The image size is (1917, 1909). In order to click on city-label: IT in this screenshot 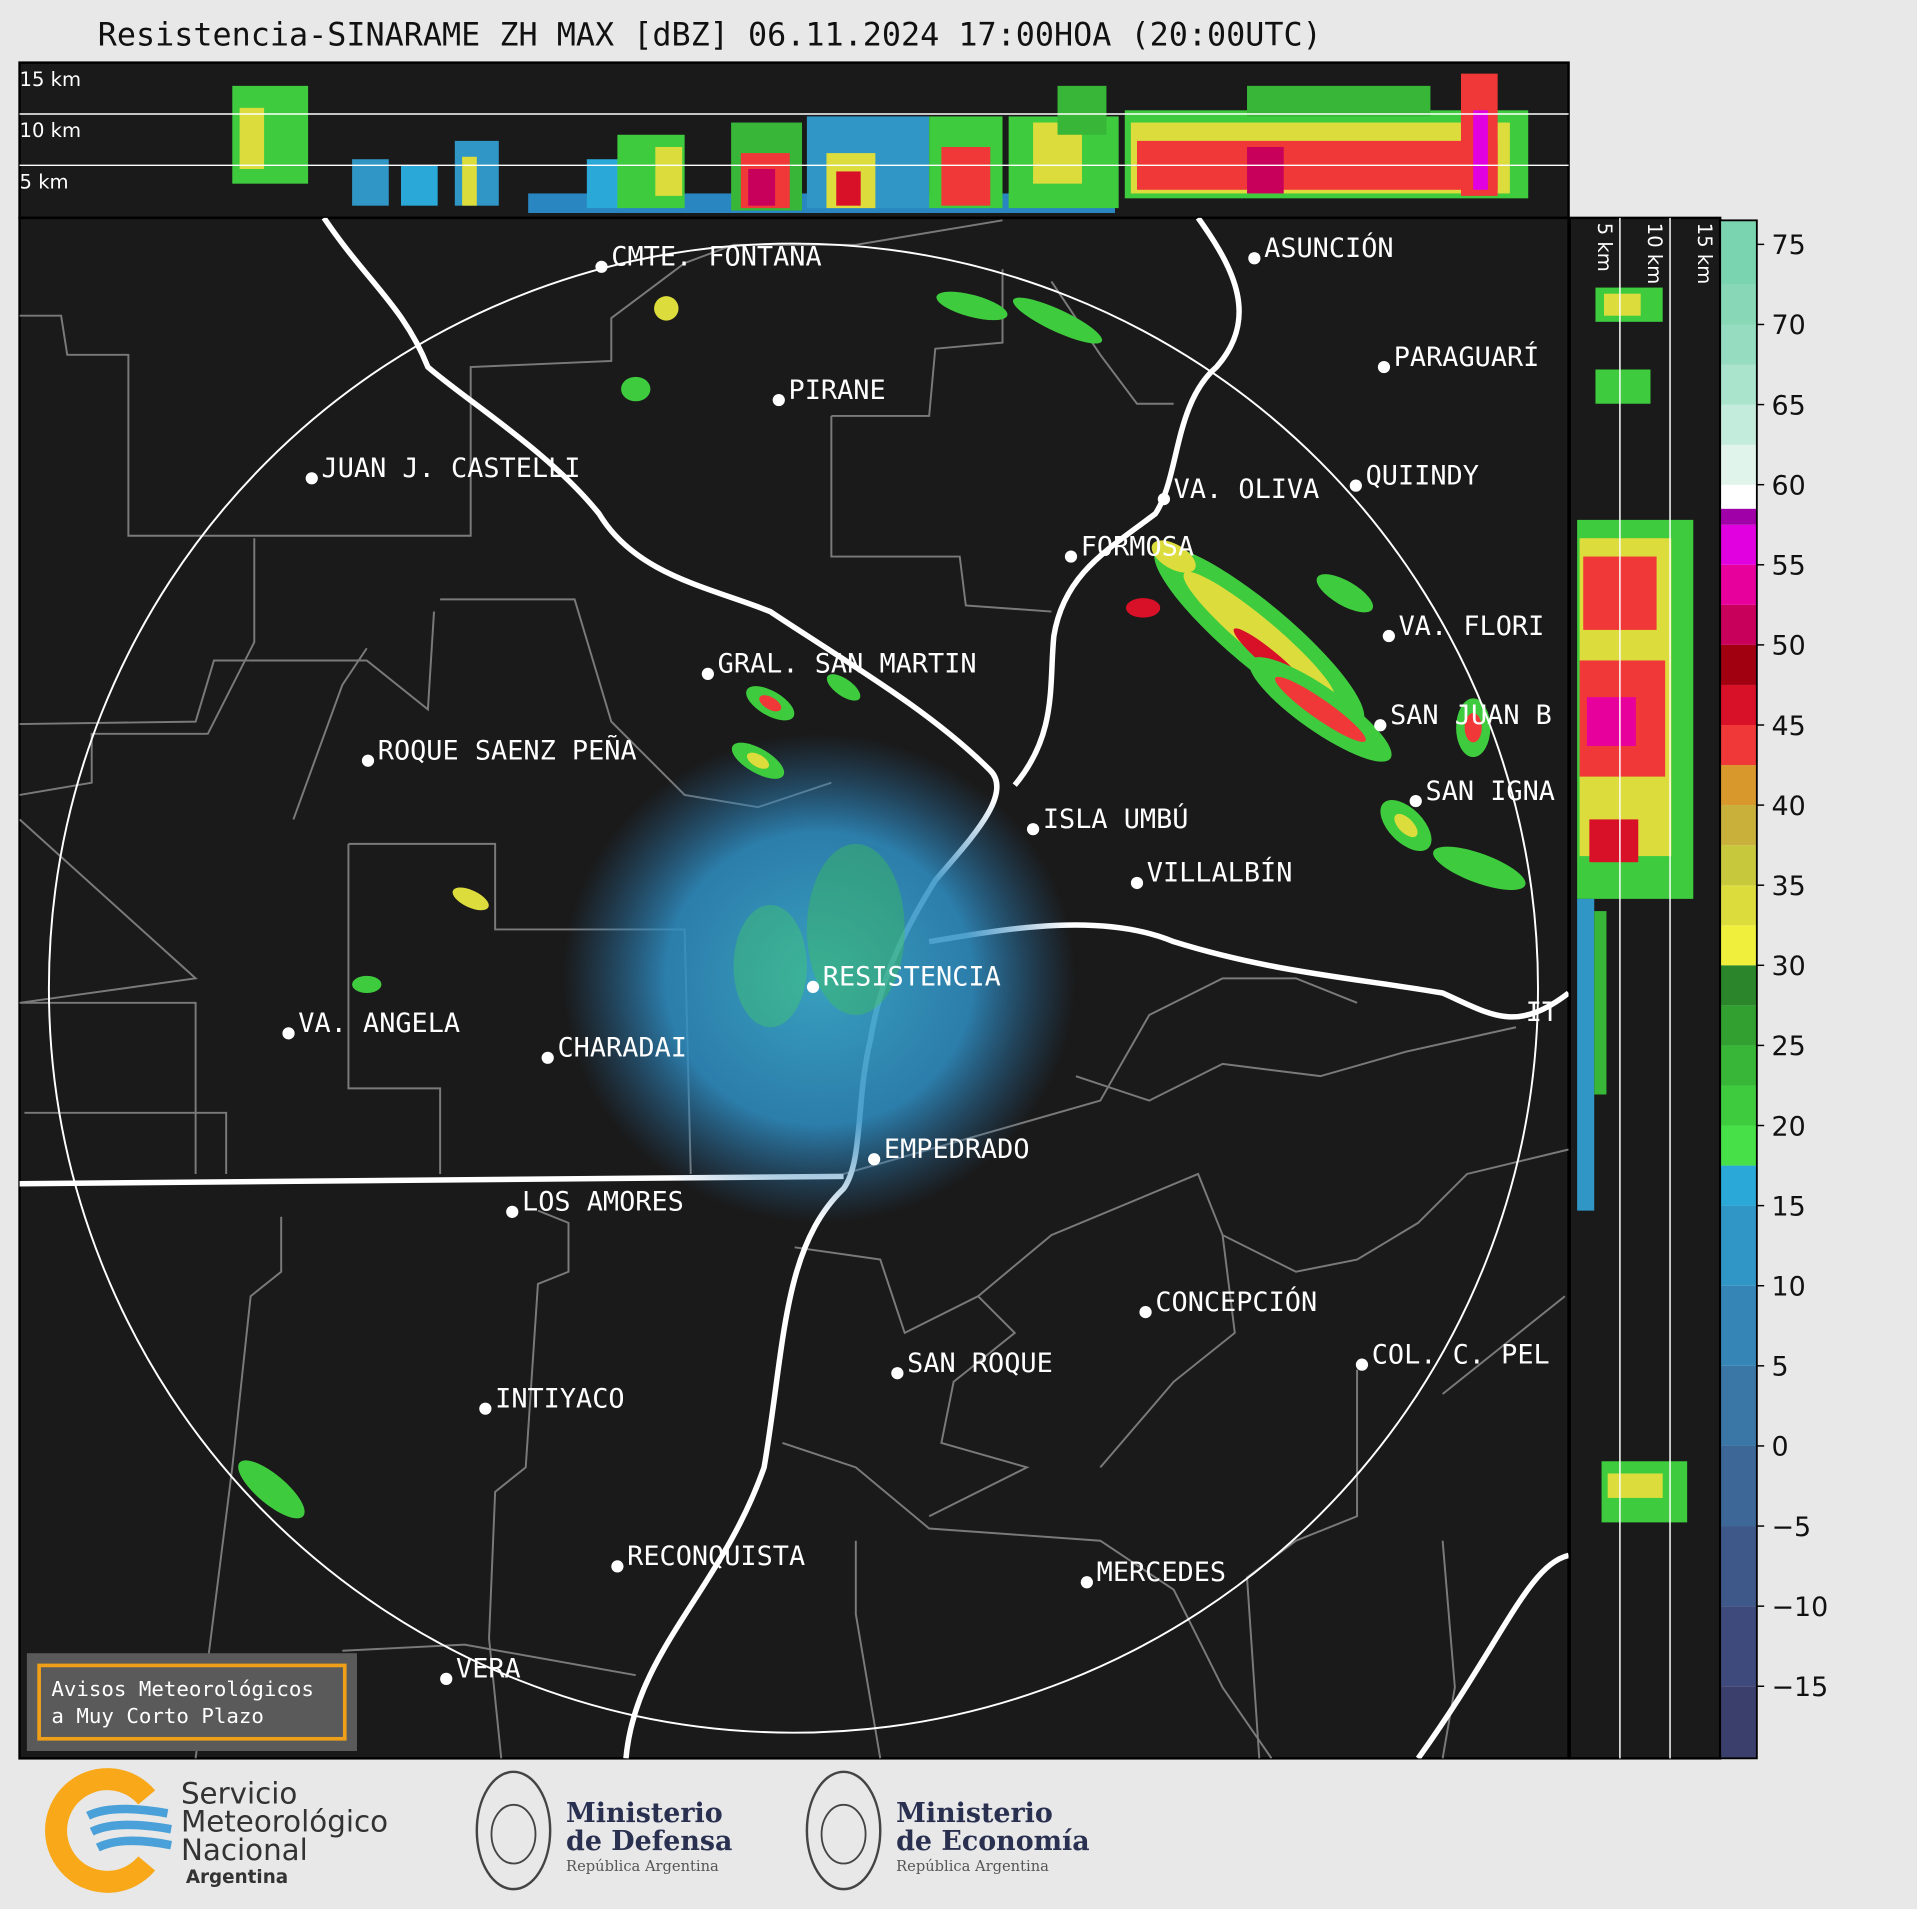, I will do `click(1542, 1012)`.